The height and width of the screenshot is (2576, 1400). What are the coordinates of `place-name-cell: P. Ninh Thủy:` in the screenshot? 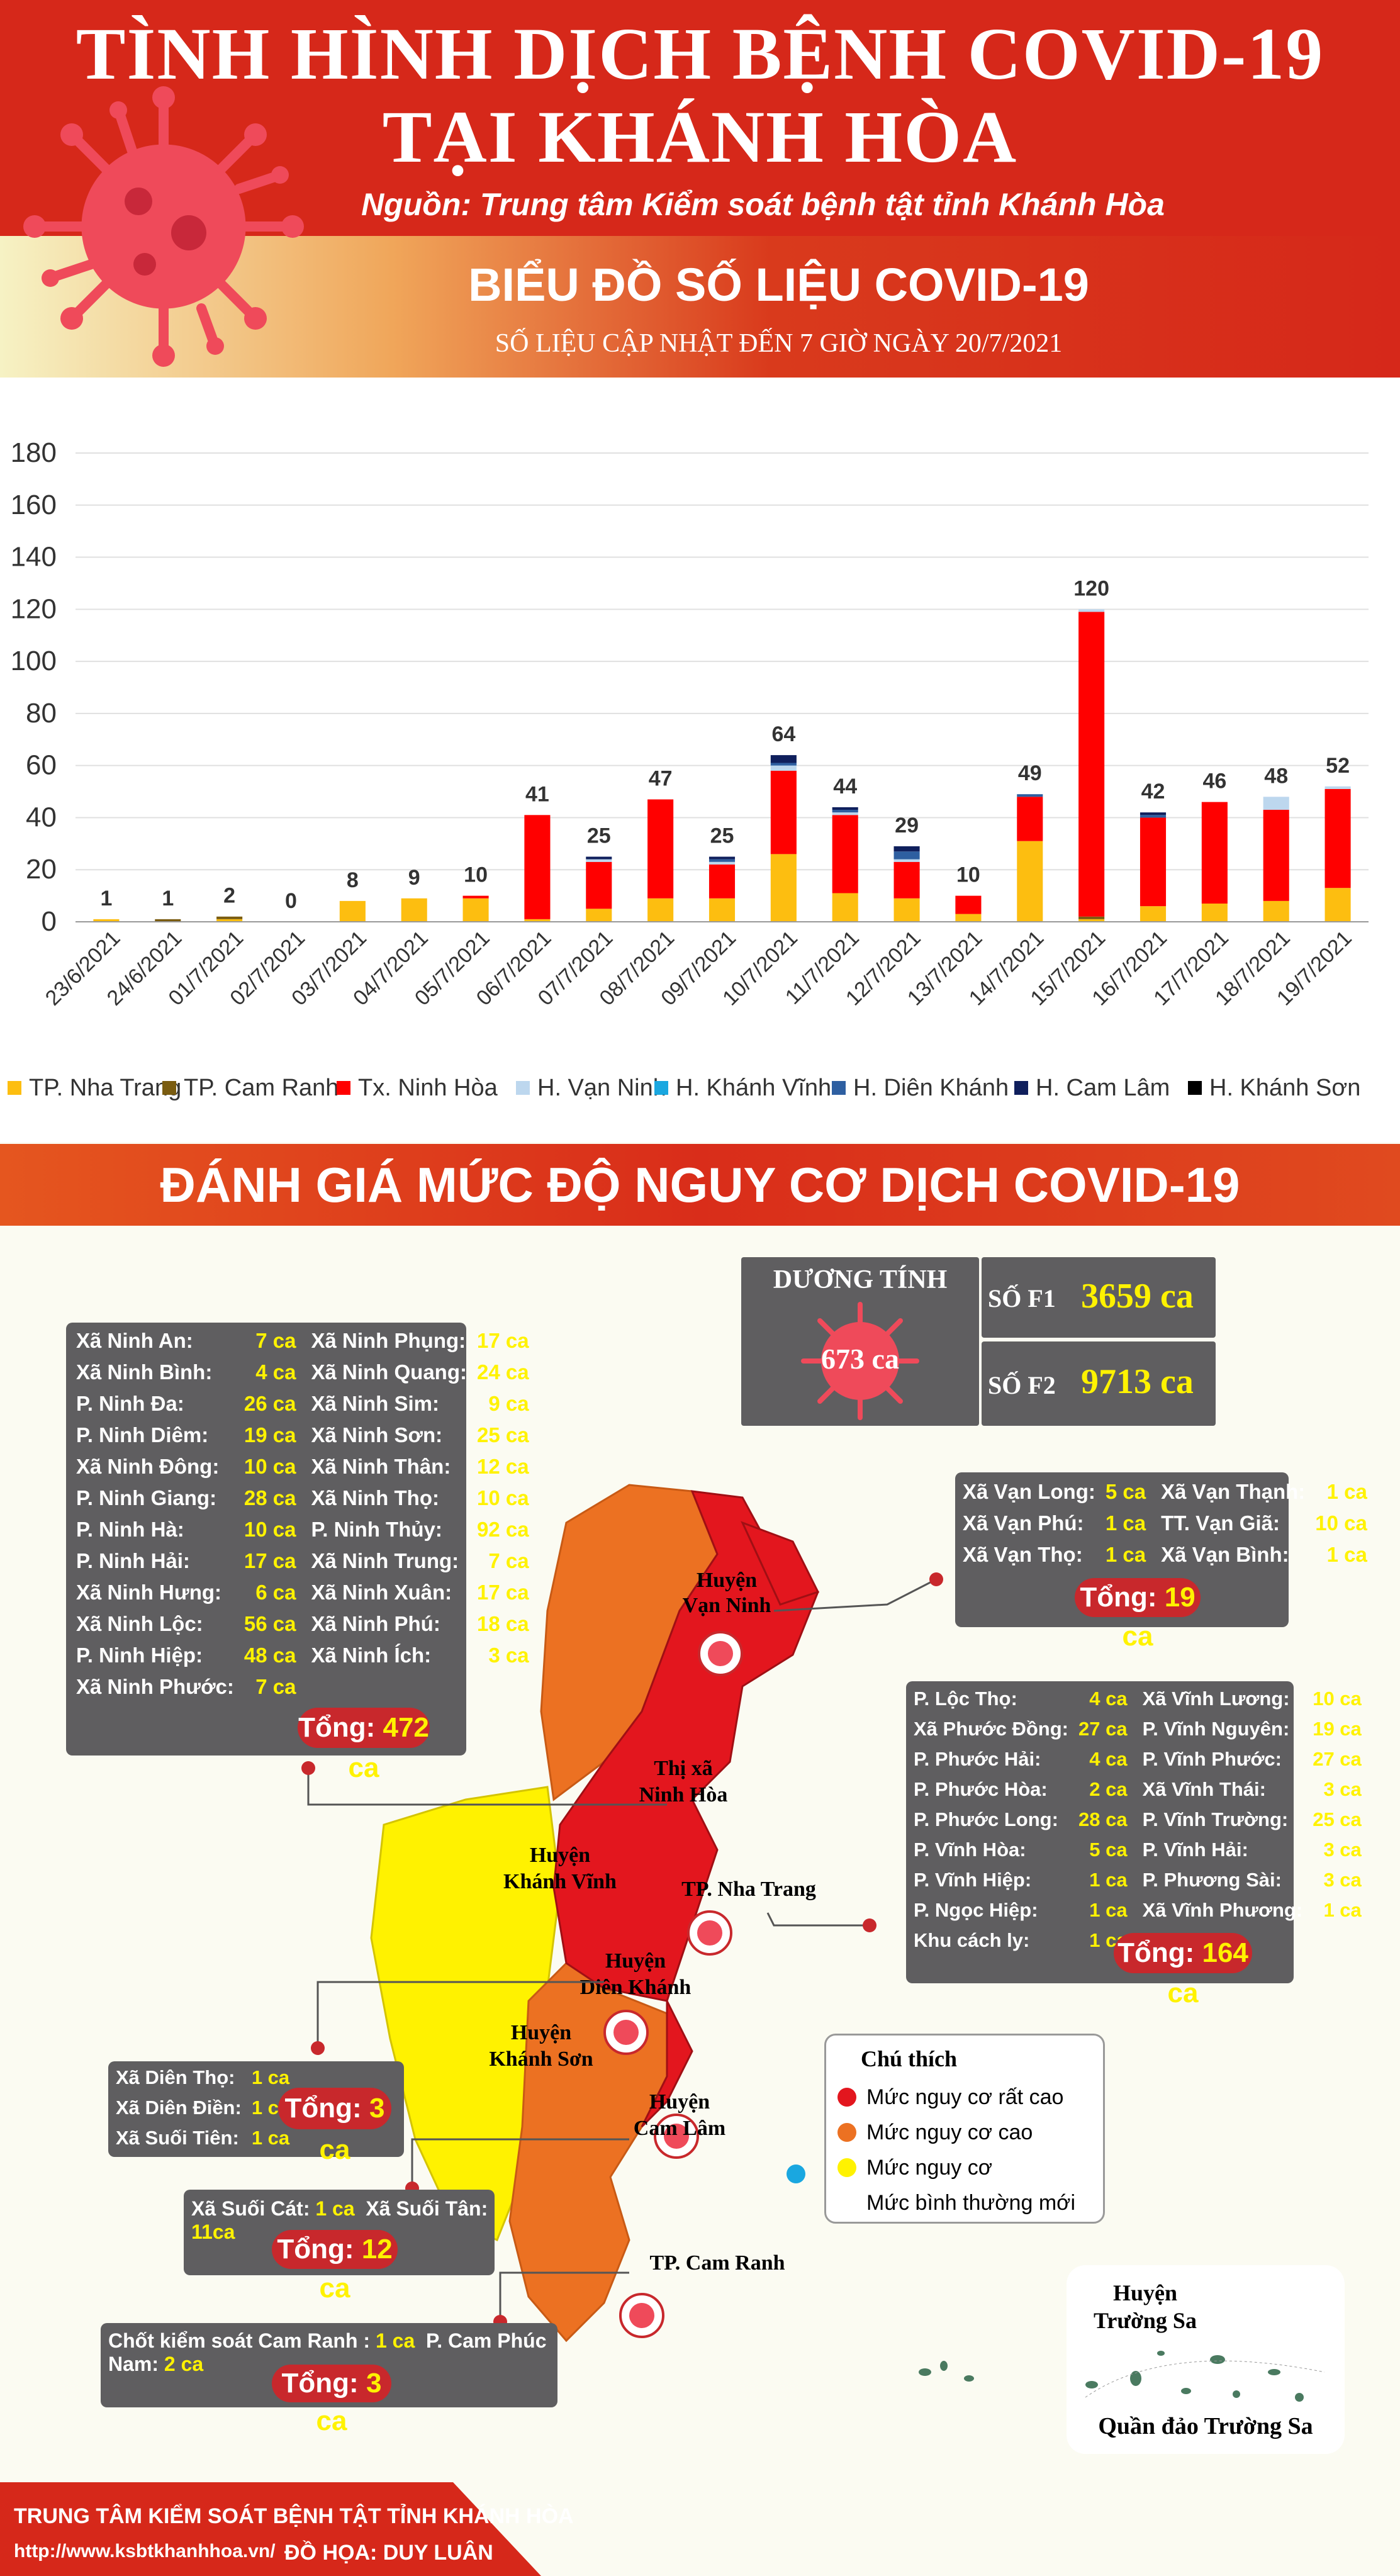 It's located at (376, 1529).